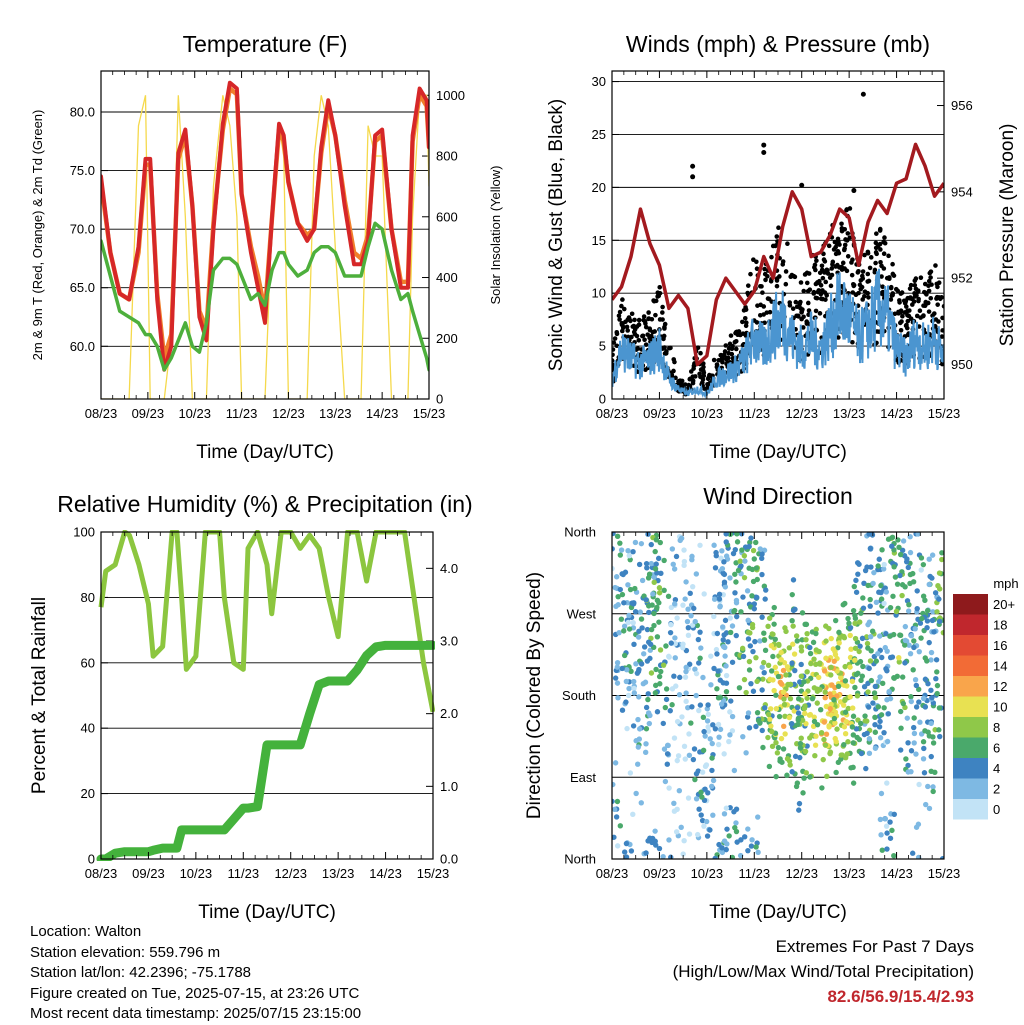  I want to click on gust-outlier-point, so click(764, 145).